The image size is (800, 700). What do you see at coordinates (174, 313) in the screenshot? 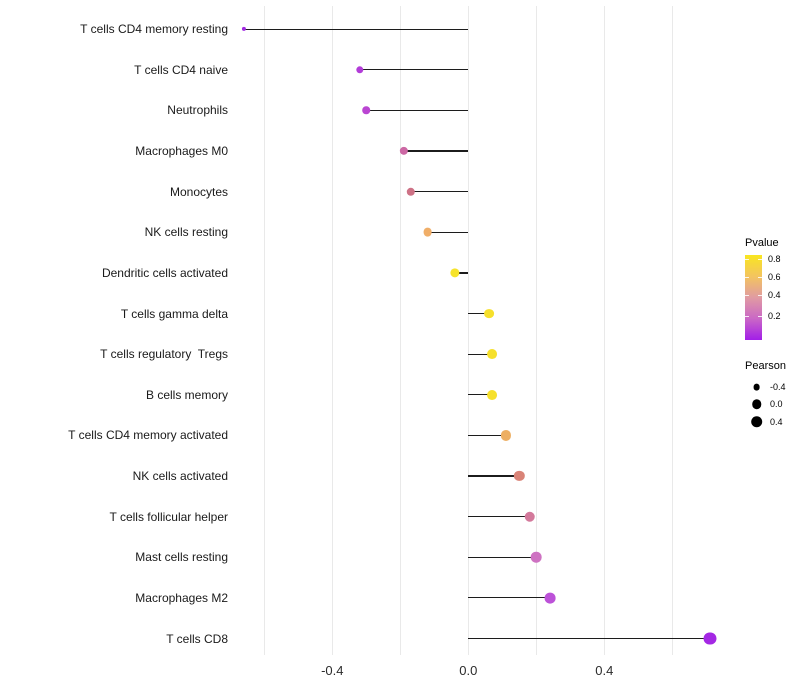
I see `category-label: T cells gamma delta` at bounding box center [174, 313].